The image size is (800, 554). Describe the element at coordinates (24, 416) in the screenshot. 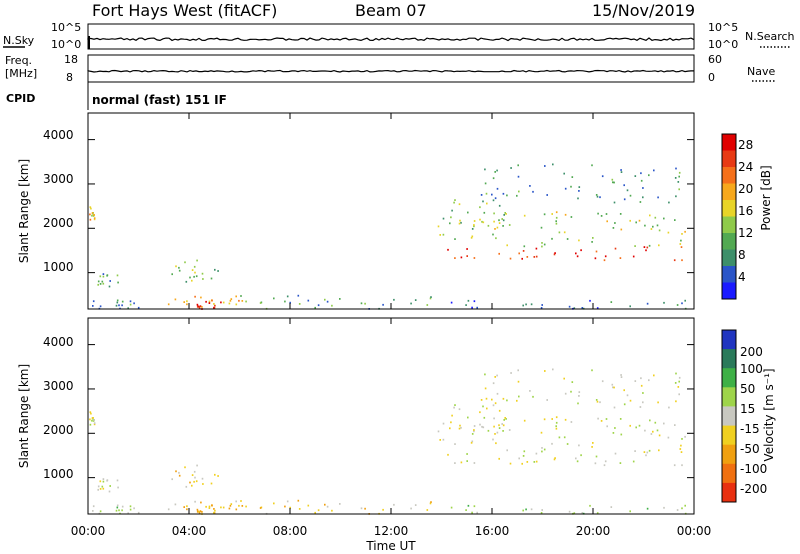

I see `velocity-ylabel: Slant Range [km]` at that location.